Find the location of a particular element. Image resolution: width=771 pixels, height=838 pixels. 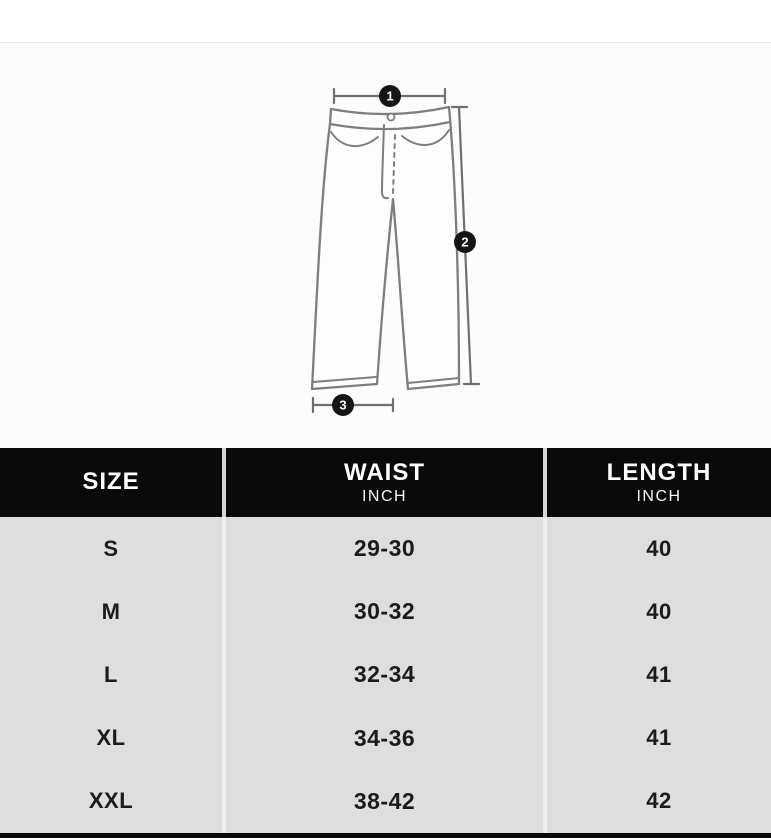

waist-measure-line: 1 is located at coordinates (389, 96).